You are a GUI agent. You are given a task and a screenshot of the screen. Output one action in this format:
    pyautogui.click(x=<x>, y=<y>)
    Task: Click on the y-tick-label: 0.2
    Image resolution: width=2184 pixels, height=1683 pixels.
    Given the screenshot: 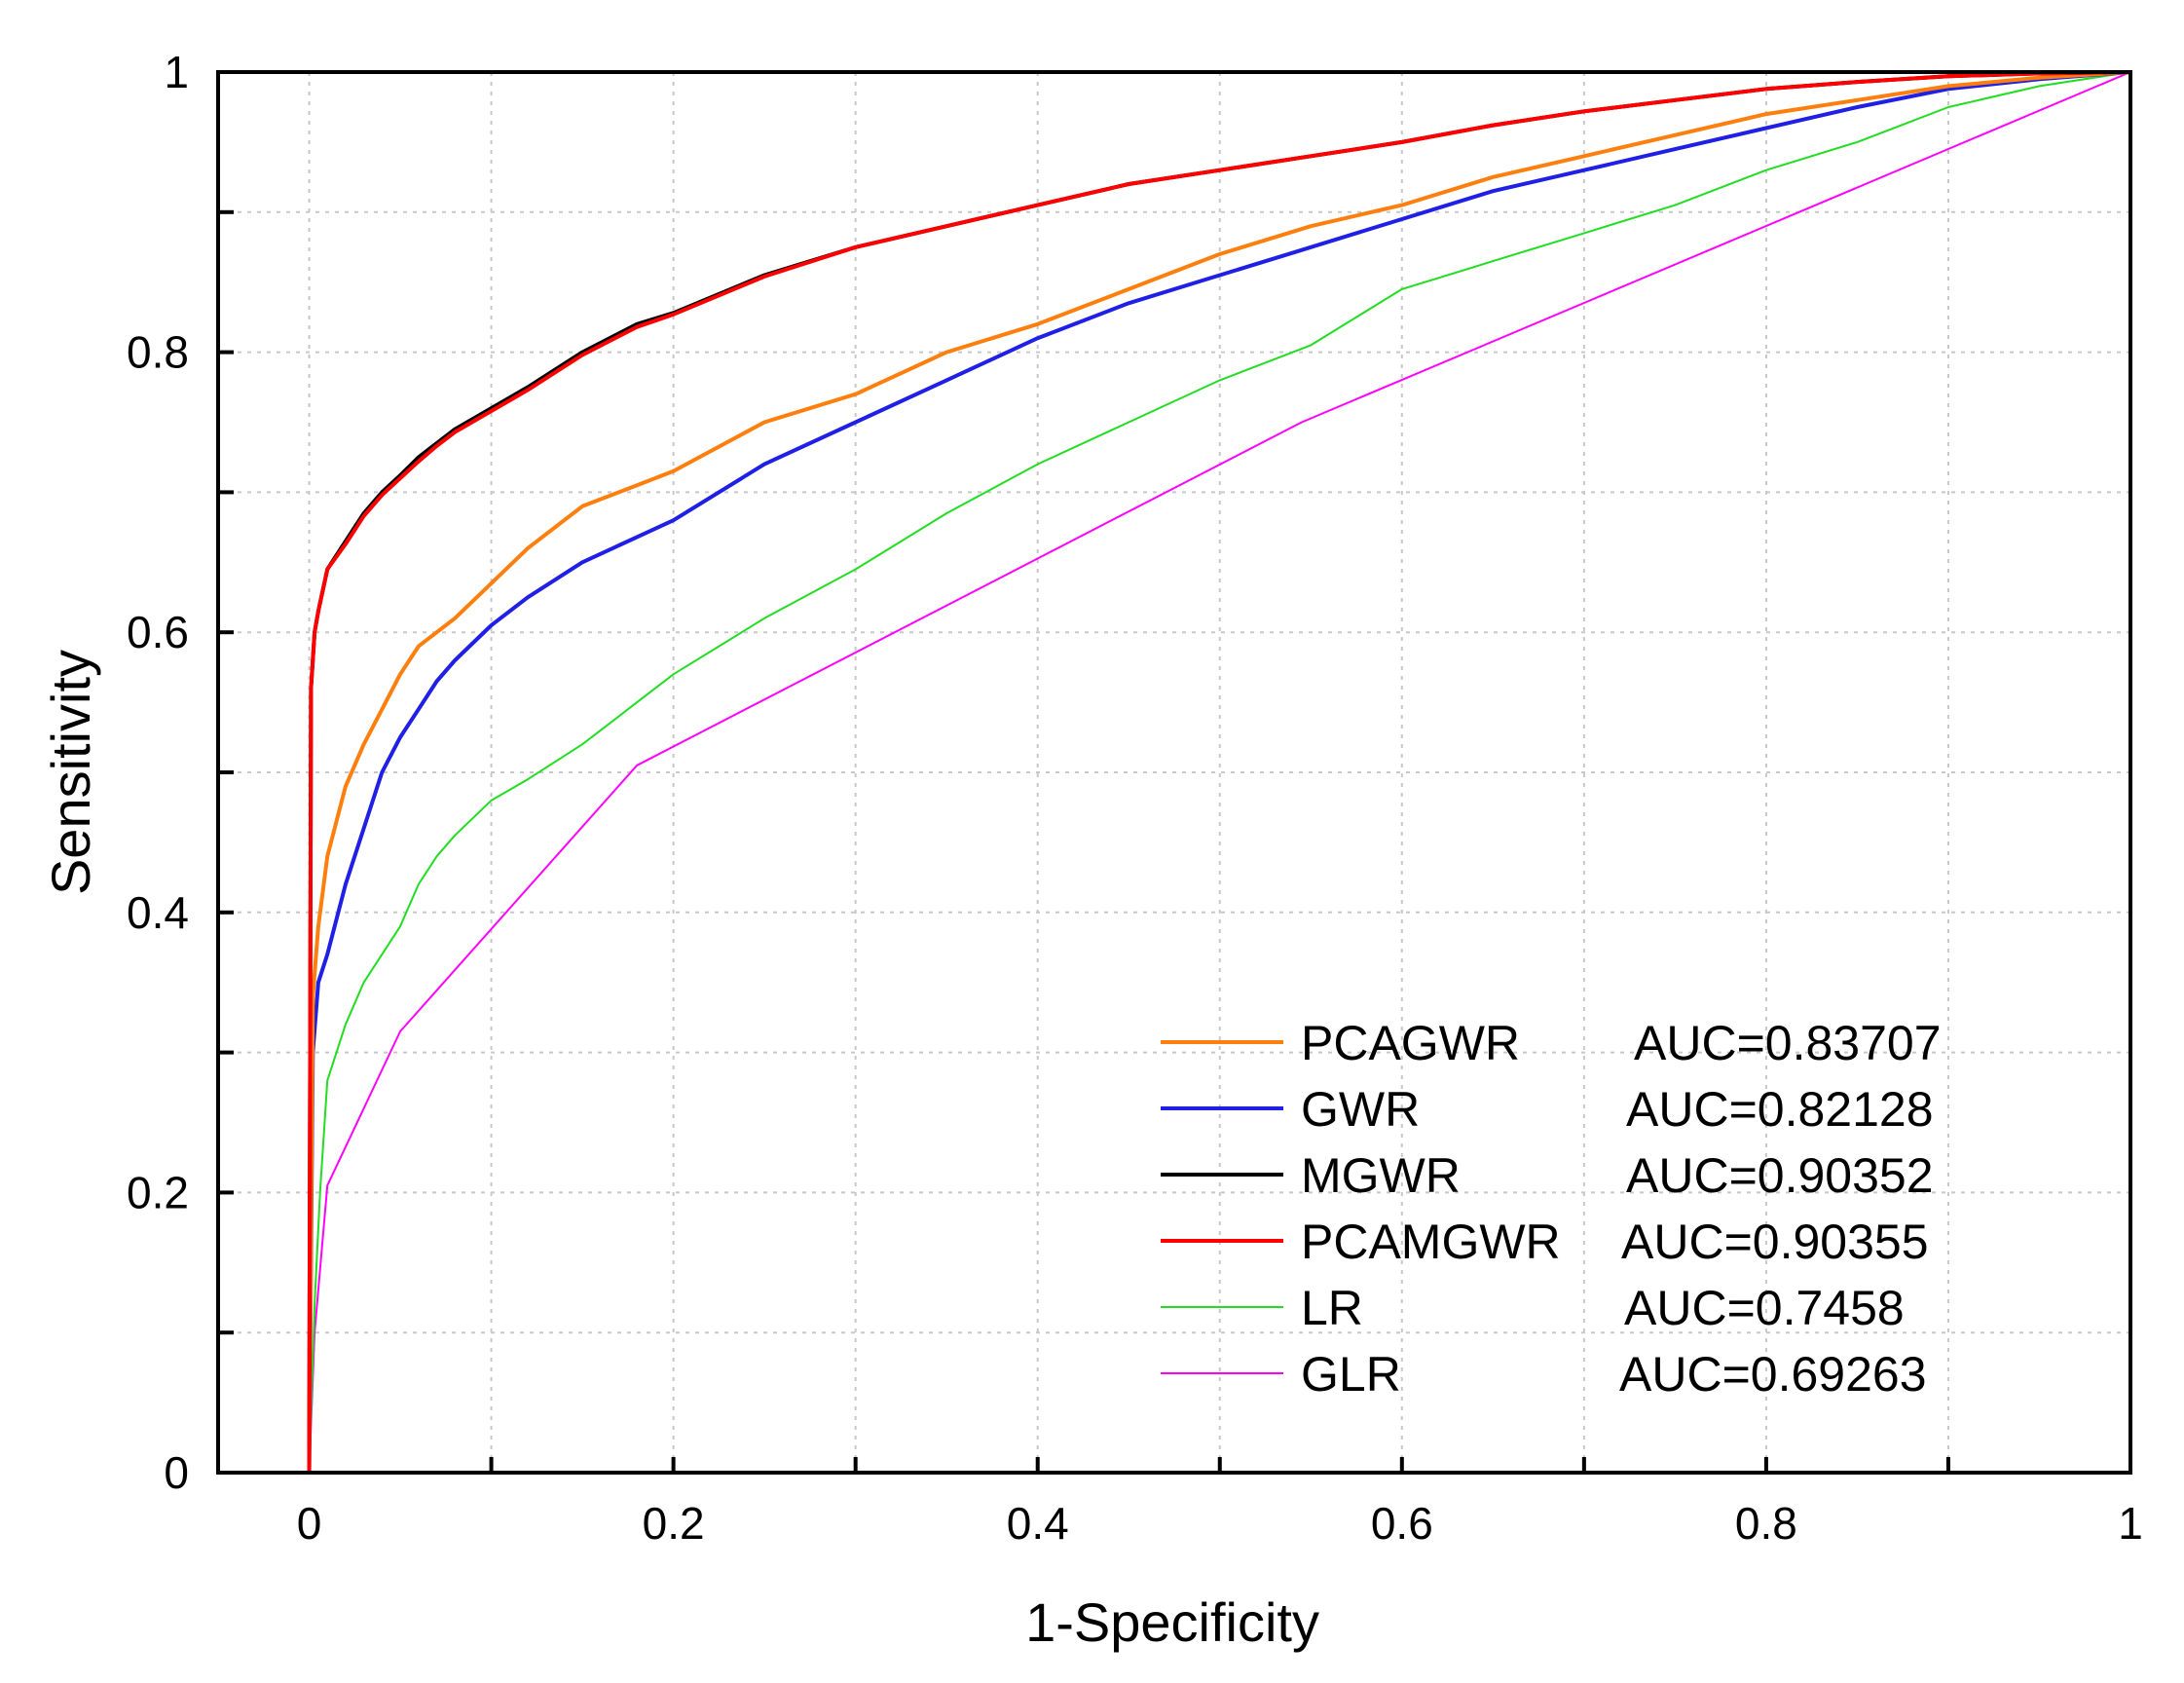 What is the action you would take?
    pyautogui.click(x=158, y=1192)
    